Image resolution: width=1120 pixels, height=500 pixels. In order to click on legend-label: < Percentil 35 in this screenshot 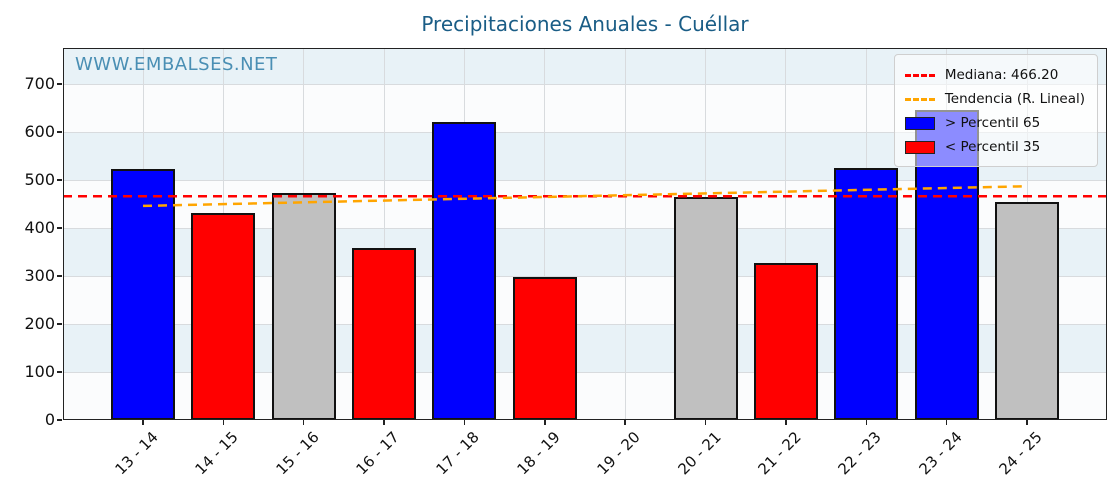, I will do `click(992, 147)`.